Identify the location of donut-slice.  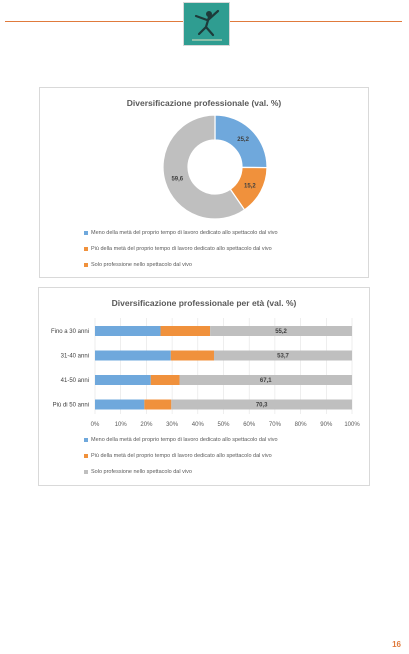
(204, 167).